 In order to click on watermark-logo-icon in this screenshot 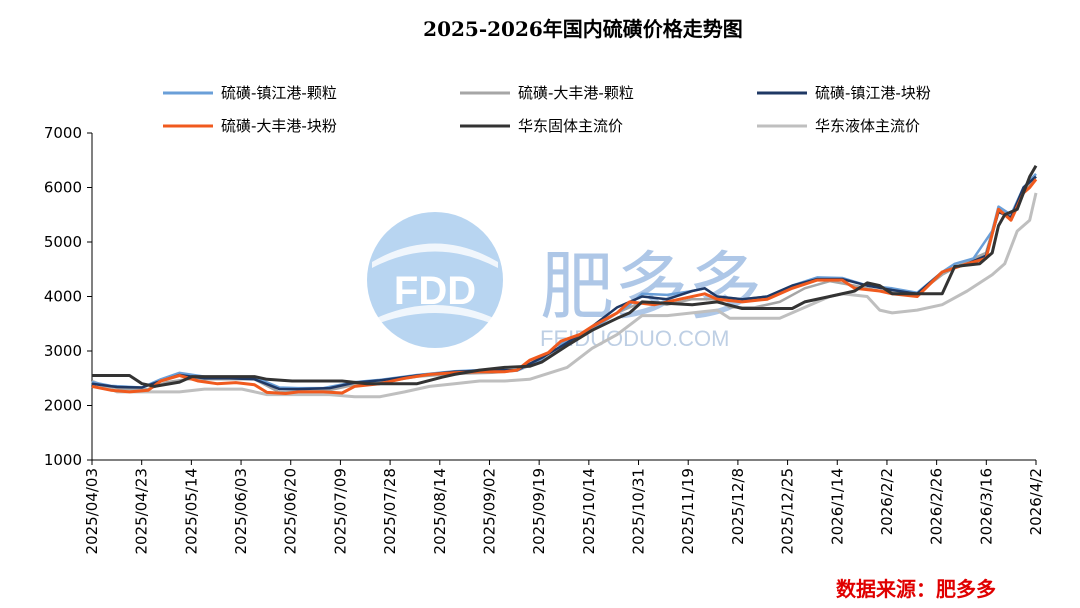, I will do `click(435, 280)`.